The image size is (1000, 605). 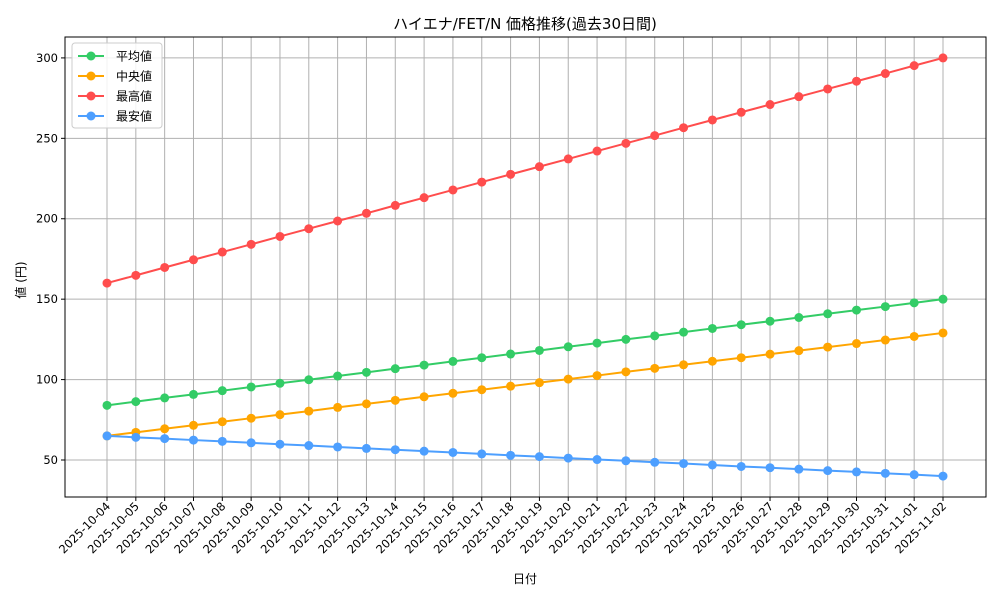 I want to click on y-tick-label: 200, so click(x=47, y=219).